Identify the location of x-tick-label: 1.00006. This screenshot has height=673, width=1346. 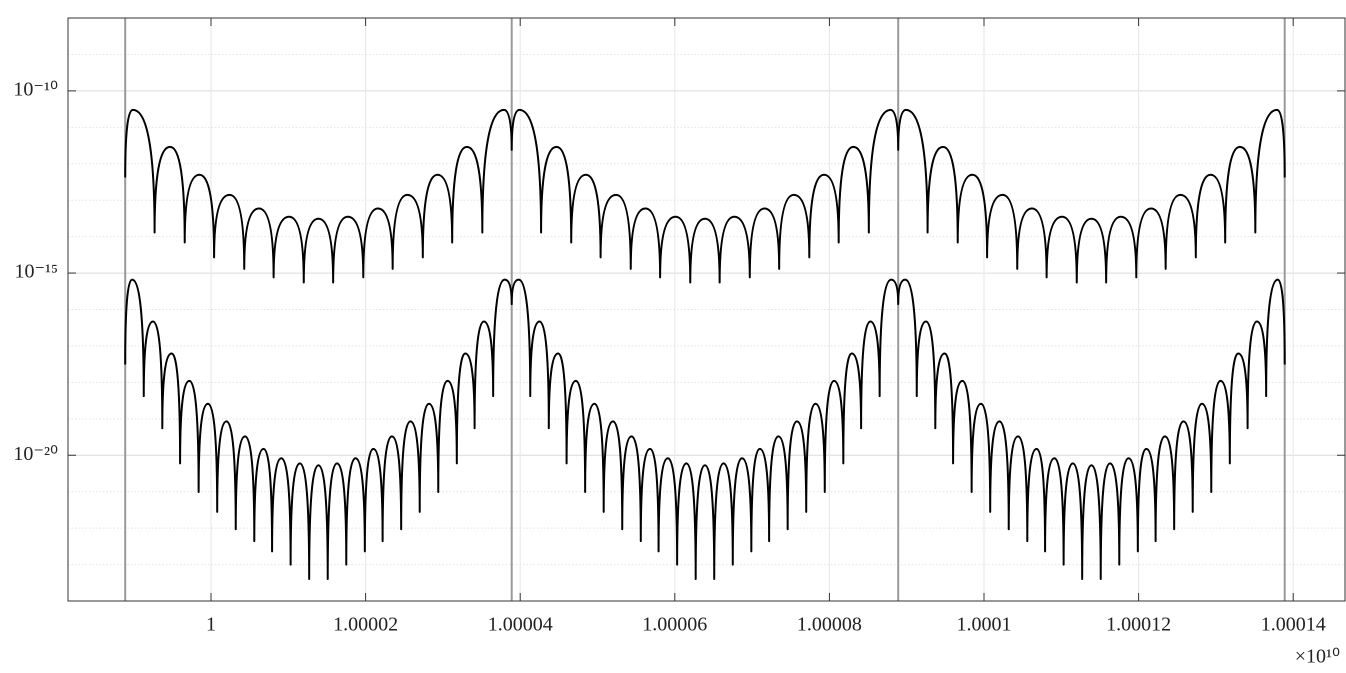
(674, 625).